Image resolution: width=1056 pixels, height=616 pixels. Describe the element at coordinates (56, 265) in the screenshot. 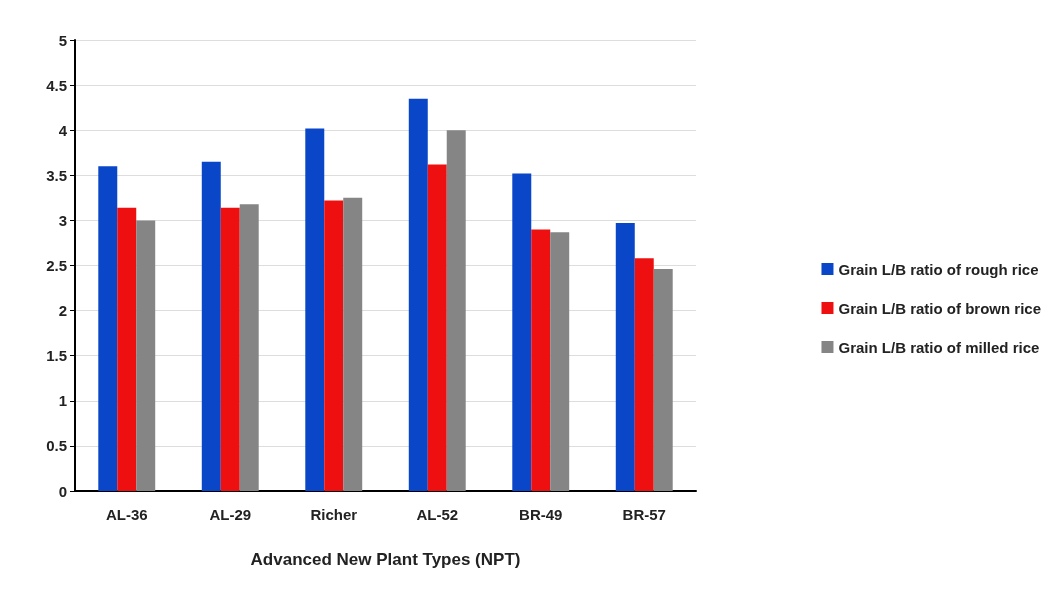

I see `y-tick-label: 2.5` at that location.